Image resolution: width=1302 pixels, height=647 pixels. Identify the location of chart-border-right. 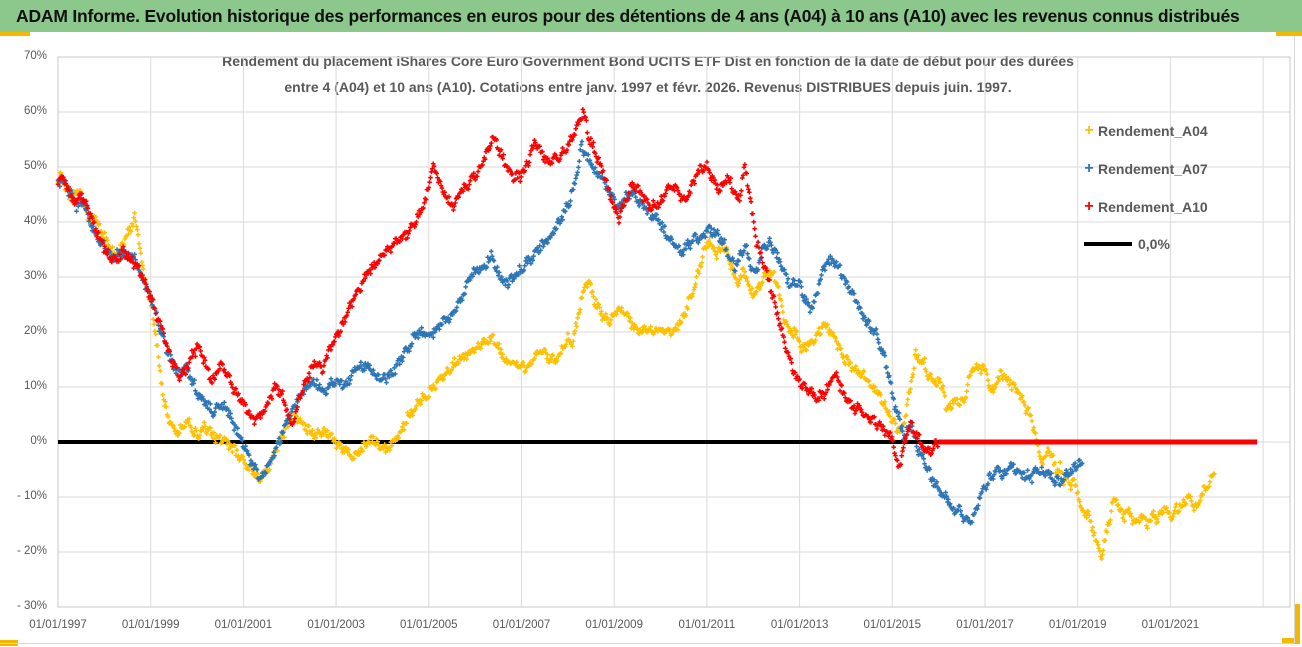
(1294, 339).